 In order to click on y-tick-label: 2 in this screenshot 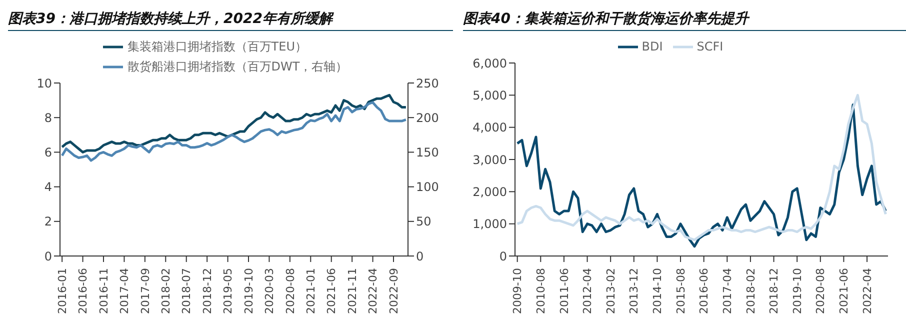, I will do `click(48, 221)`.